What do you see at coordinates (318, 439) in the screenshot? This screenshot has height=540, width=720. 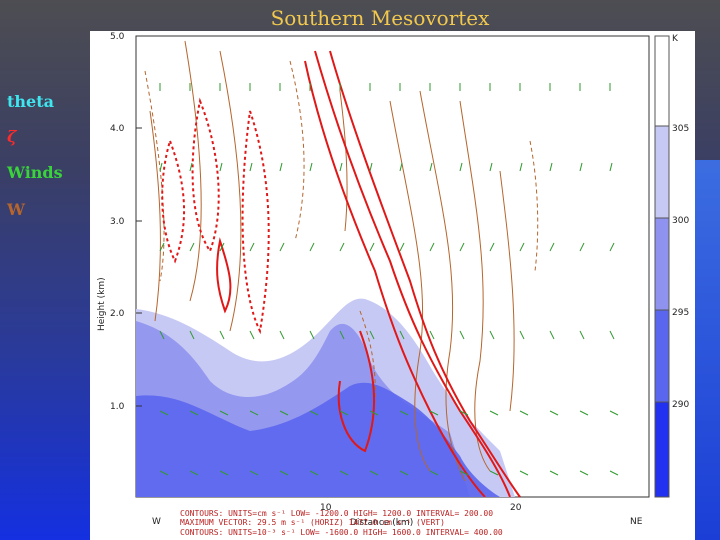 I see `theta-region-dark` at bounding box center [318, 439].